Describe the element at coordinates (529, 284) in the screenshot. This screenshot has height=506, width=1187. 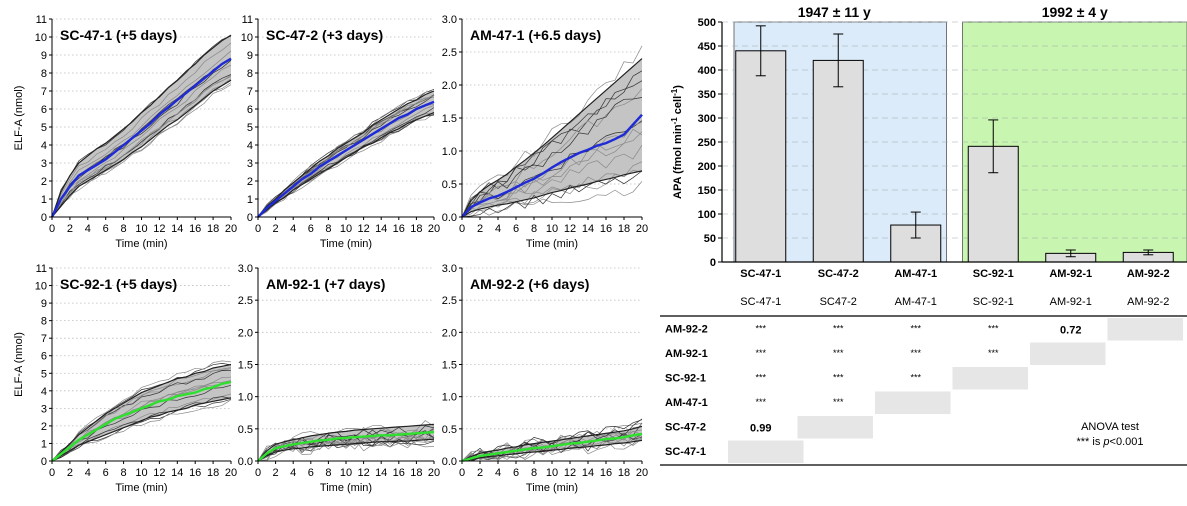
I see `panel-title: AM-92-2 (+6 days)` at that location.